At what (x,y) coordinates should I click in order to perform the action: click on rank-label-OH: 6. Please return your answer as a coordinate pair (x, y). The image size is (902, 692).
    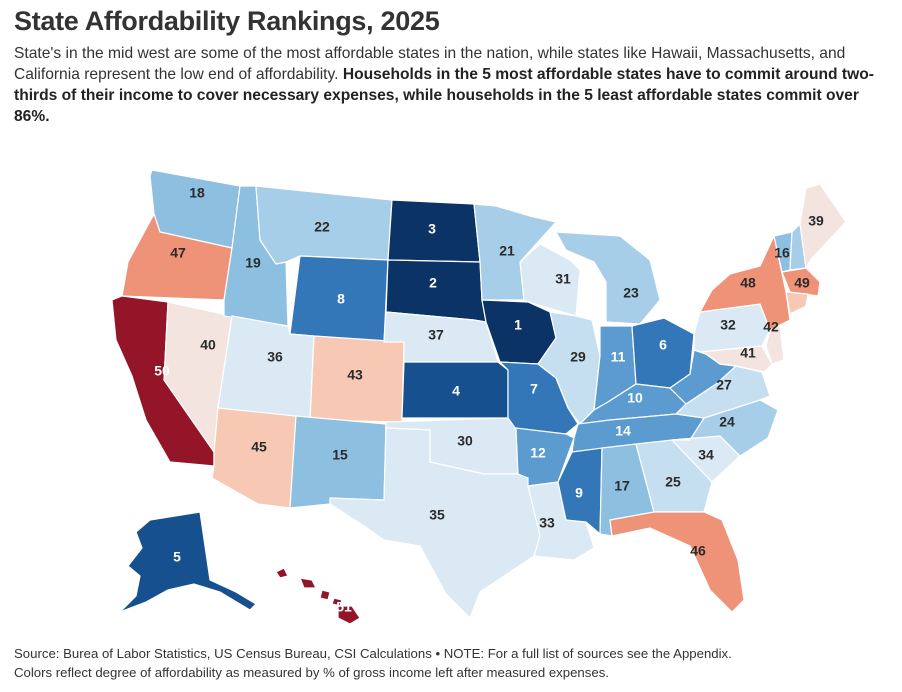
    Looking at the image, I should click on (663, 345).